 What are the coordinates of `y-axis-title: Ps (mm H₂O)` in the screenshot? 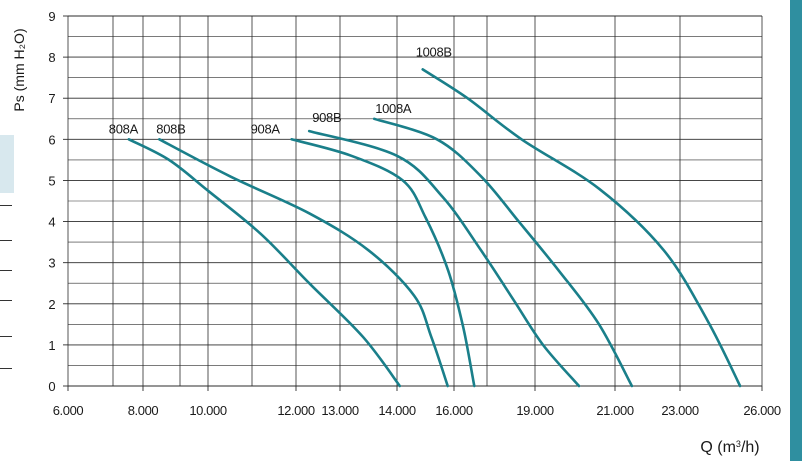 It's located at (19, 69).